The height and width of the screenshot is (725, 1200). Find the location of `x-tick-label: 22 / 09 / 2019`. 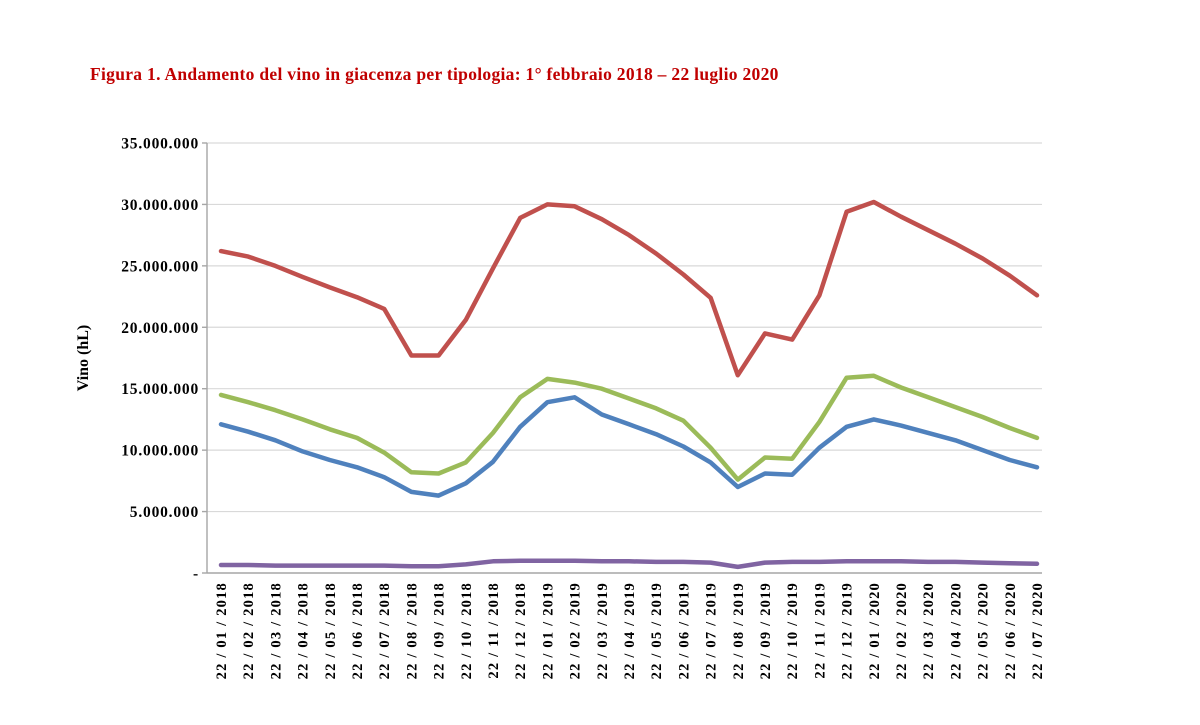

x-tick-label: 22 / 09 / 2019 is located at coordinates (766, 630).